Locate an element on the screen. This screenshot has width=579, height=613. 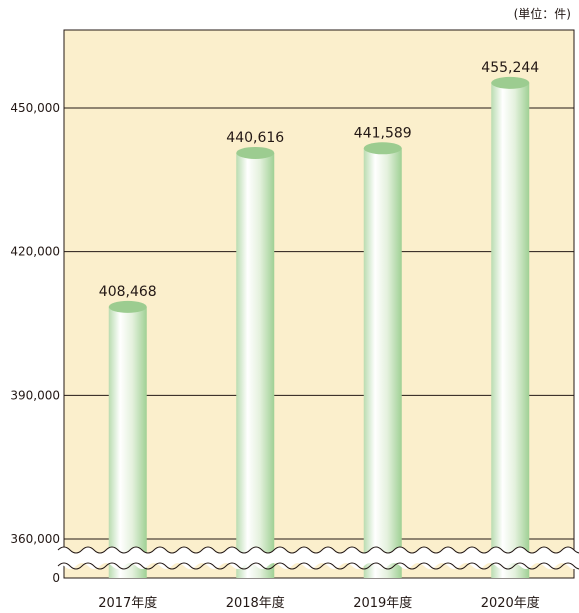
category-label: 2018年度 is located at coordinates (255, 603).